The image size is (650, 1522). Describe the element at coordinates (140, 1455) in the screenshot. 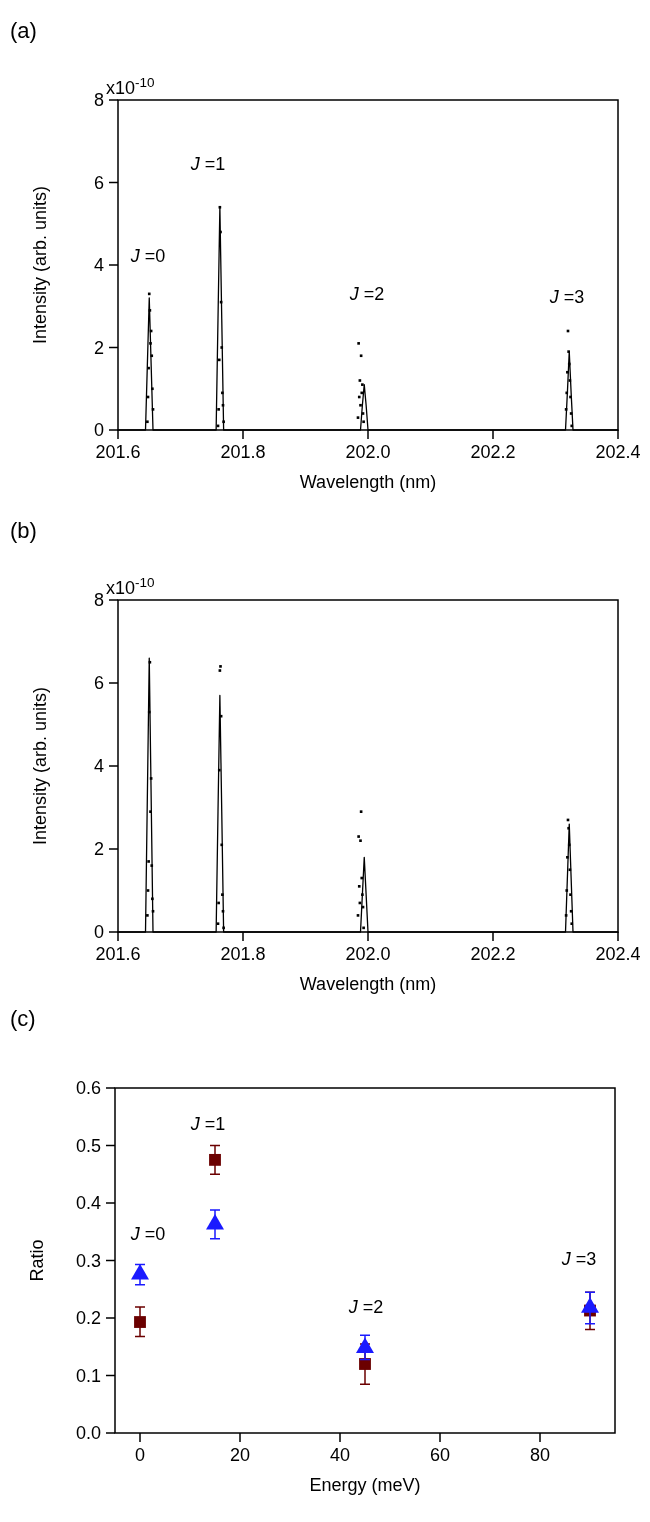

I see `x-tick-label: 0` at that location.